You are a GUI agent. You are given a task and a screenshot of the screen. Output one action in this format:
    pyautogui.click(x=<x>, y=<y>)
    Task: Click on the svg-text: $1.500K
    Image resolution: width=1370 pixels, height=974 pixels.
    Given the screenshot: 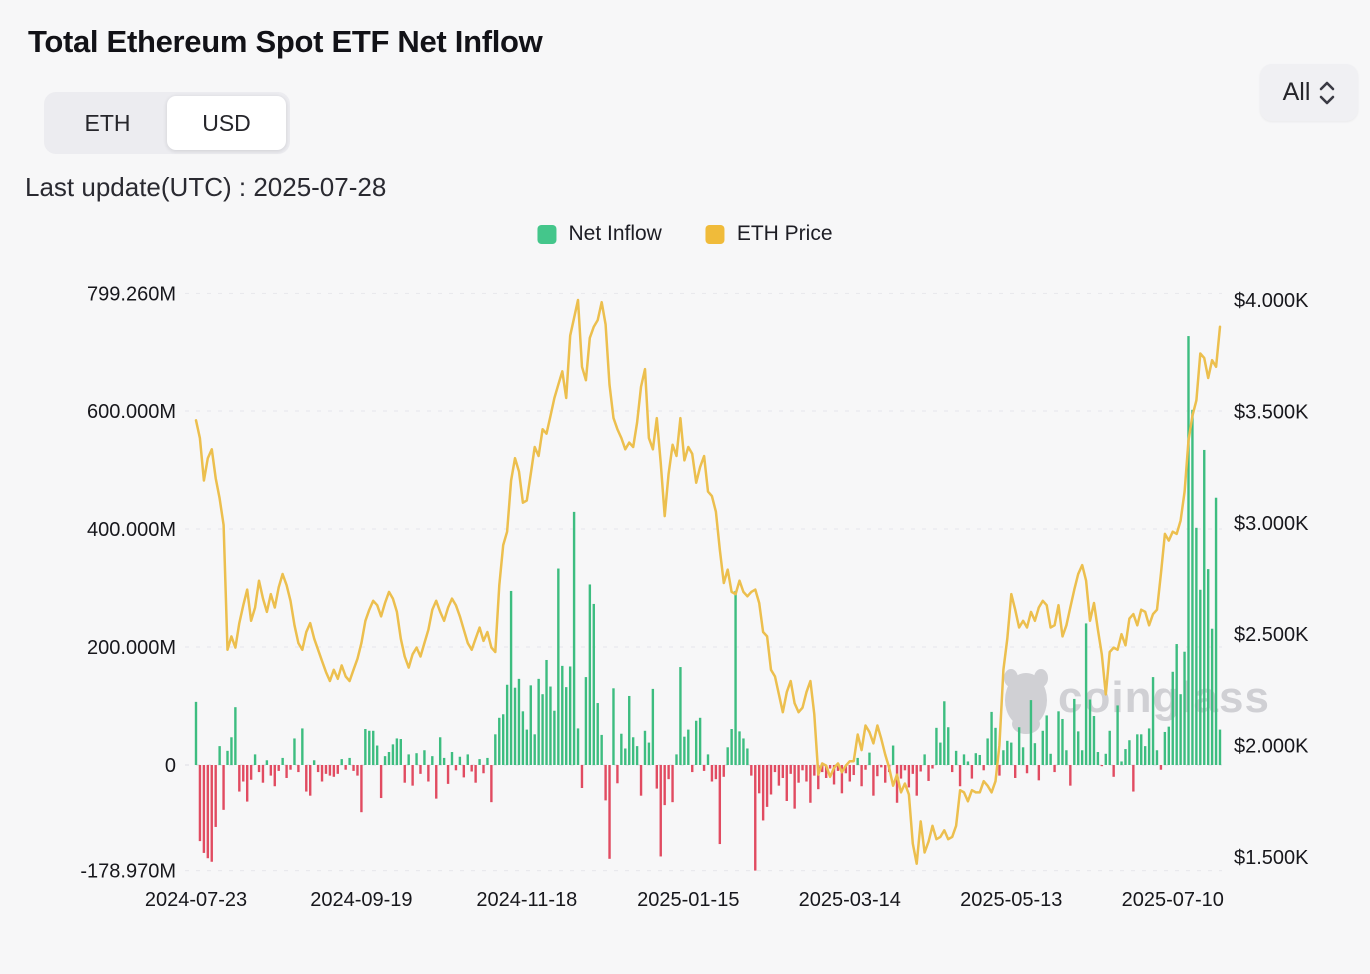 What is the action you would take?
    pyautogui.click(x=1271, y=858)
    